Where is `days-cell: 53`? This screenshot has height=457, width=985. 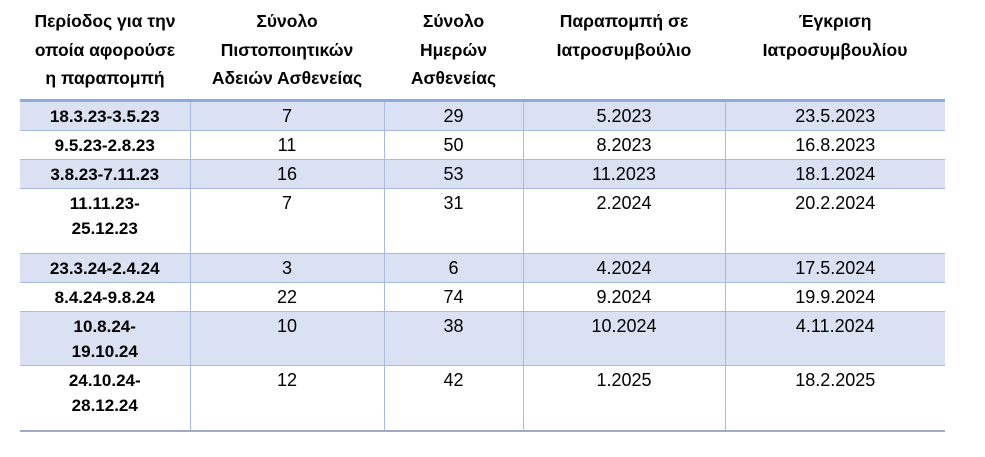 days-cell: 53 is located at coordinates (453, 174).